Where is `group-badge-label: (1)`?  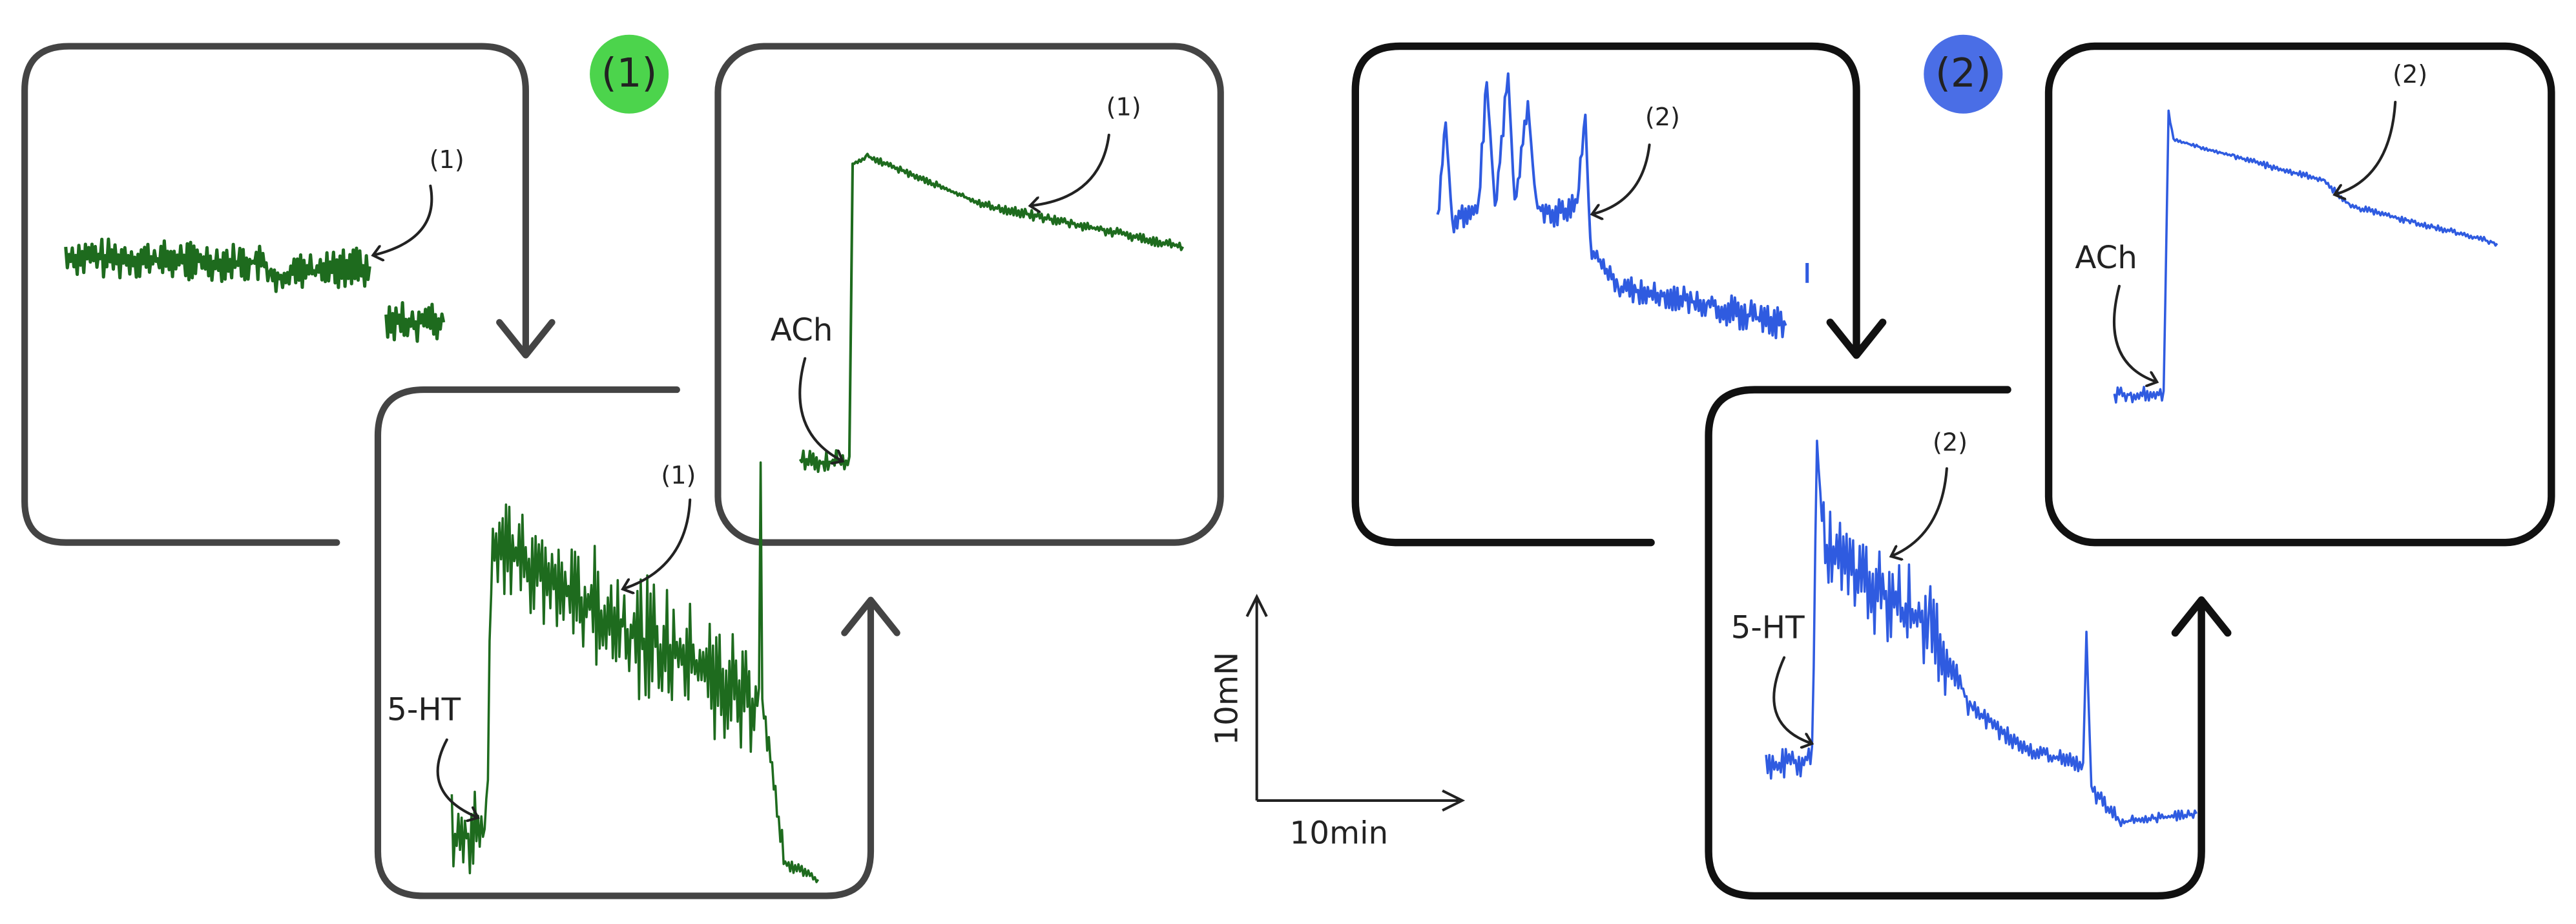
group-badge-label: (1) is located at coordinates (629, 73).